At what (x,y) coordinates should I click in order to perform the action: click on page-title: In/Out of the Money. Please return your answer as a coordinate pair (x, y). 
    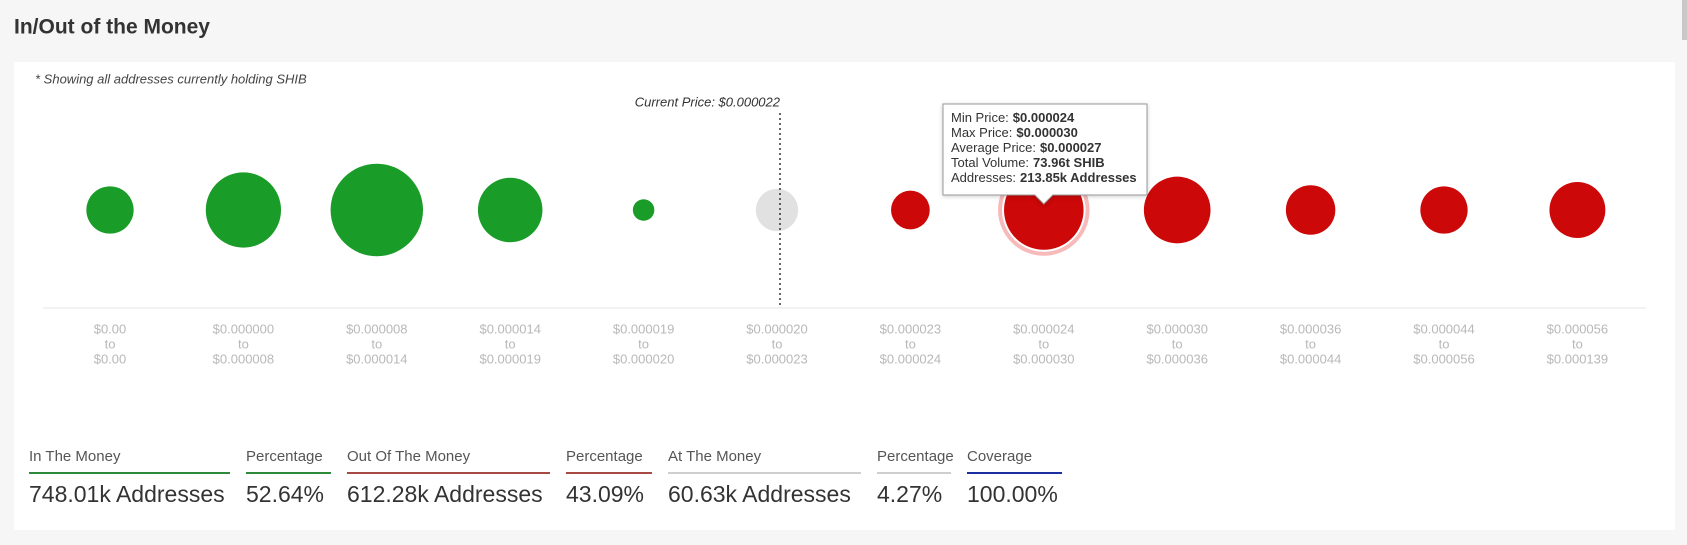
    Looking at the image, I should click on (112, 27).